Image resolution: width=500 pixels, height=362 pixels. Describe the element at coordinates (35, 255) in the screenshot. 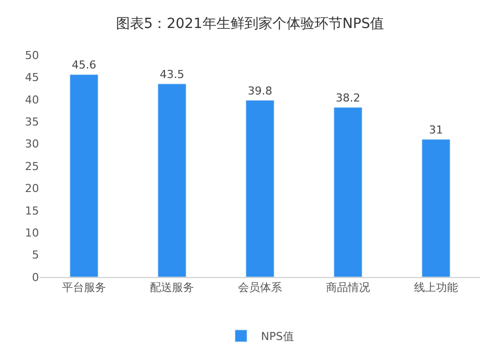

I see `y-tick-label: 5` at that location.